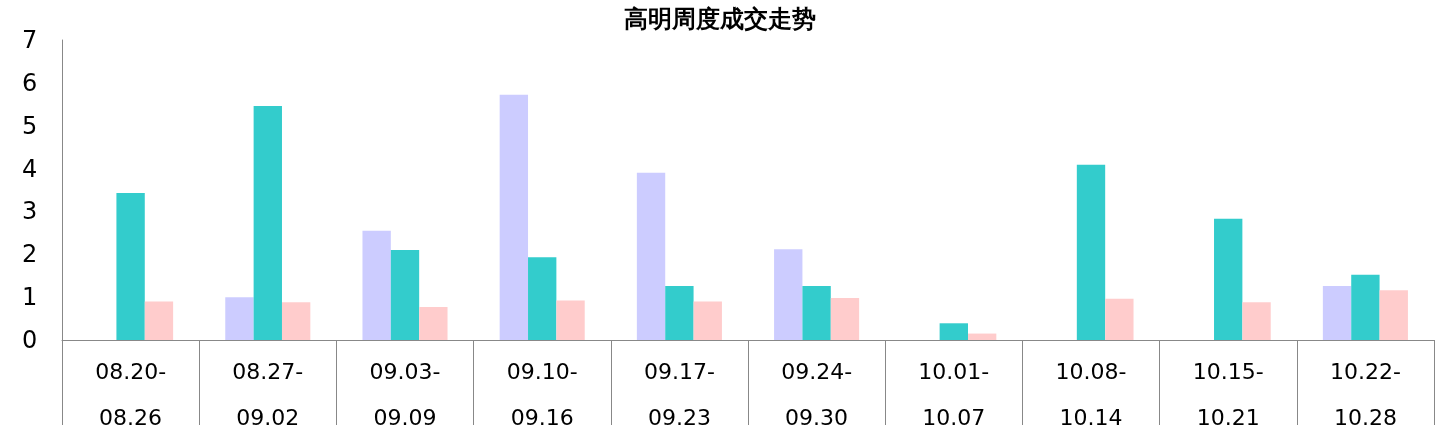  I want to click on x-tick-label: 08.27-09.02, so click(268, 394).